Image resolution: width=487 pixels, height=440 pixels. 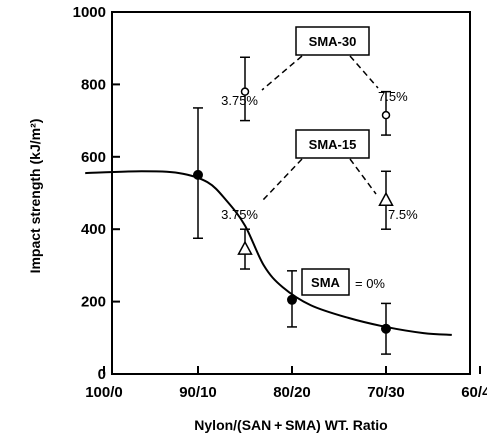 I want to click on annotation-right-percent: = 0%, so click(x=370, y=283).